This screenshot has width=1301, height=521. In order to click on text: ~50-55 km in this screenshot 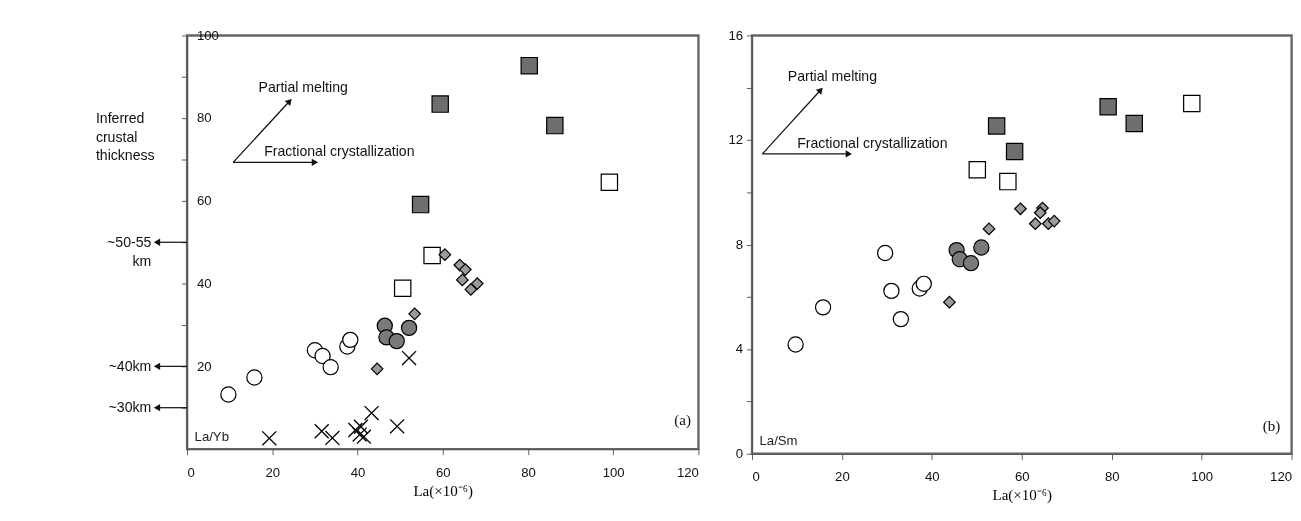, I will do `click(129, 251)`.